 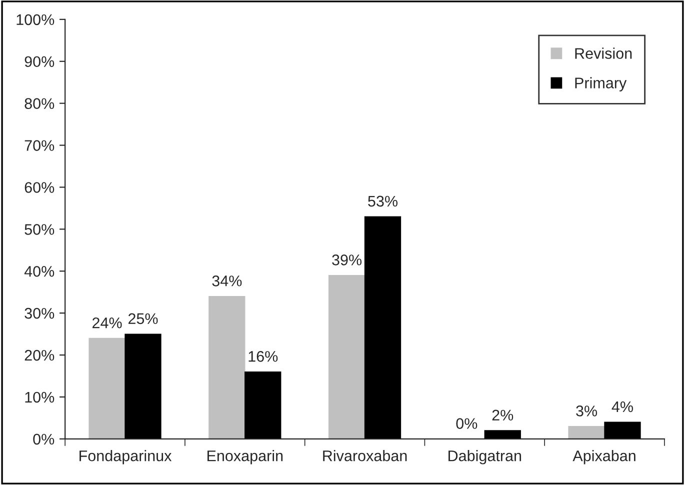 I want to click on data-label: 3%, so click(x=587, y=411).